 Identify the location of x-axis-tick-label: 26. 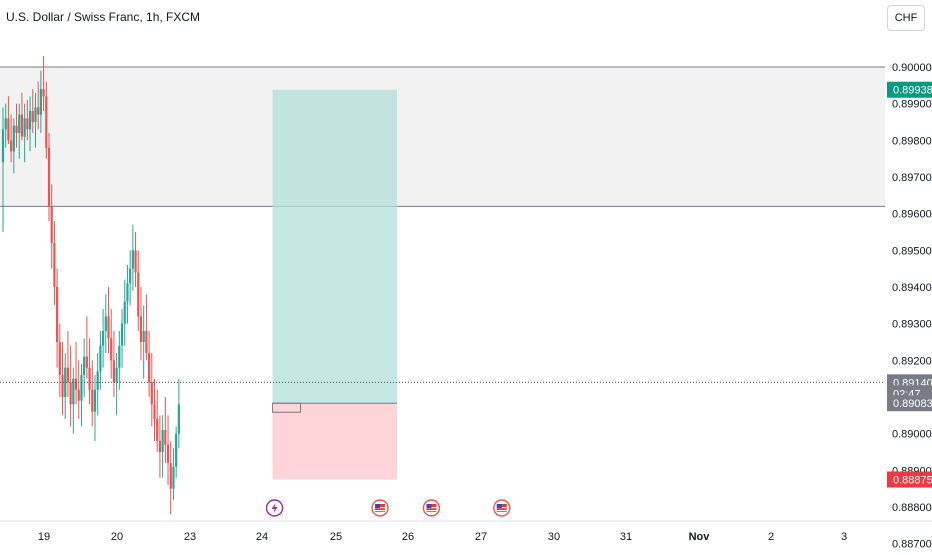
(408, 537).